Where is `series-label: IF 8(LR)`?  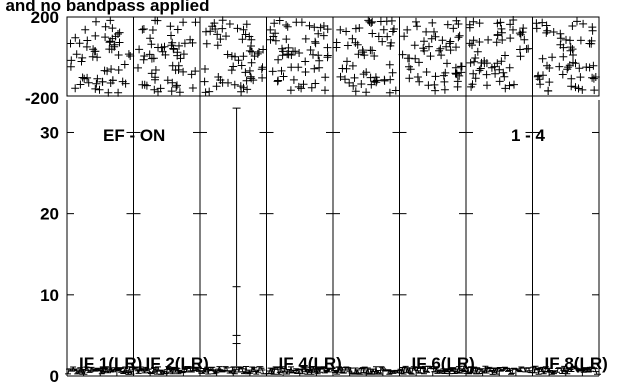 series-label: IF 8(LR) is located at coordinates (576, 363).